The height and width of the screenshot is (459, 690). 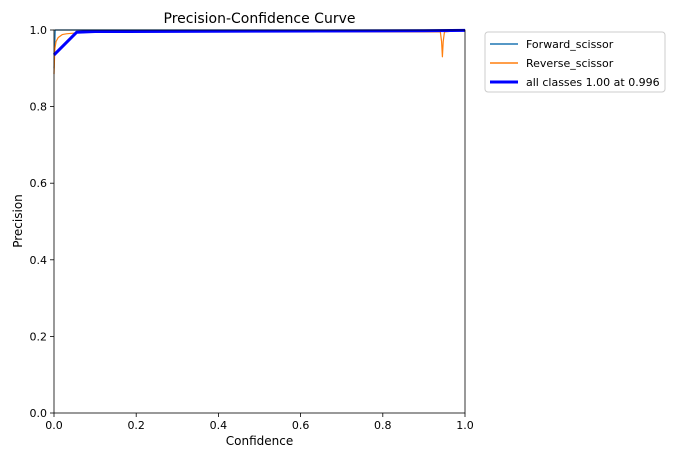 What do you see at coordinates (570, 44) in the screenshot?
I see `legend-label: Forward_scissor` at bounding box center [570, 44].